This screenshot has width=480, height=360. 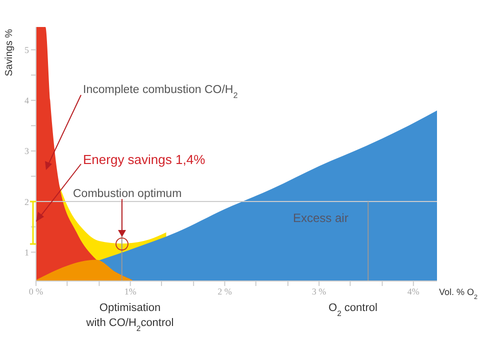 I want to click on annotation: Combustion optimum, so click(x=127, y=194).